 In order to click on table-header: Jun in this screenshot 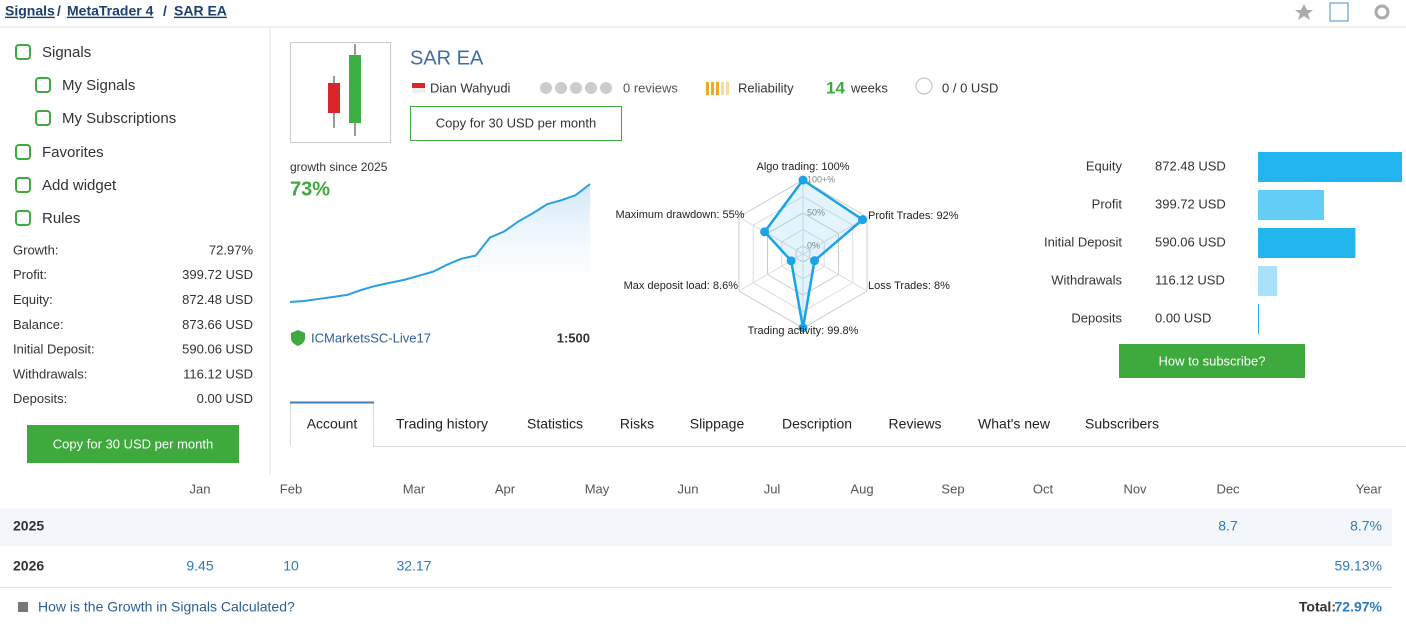, I will do `click(688, 488)`.